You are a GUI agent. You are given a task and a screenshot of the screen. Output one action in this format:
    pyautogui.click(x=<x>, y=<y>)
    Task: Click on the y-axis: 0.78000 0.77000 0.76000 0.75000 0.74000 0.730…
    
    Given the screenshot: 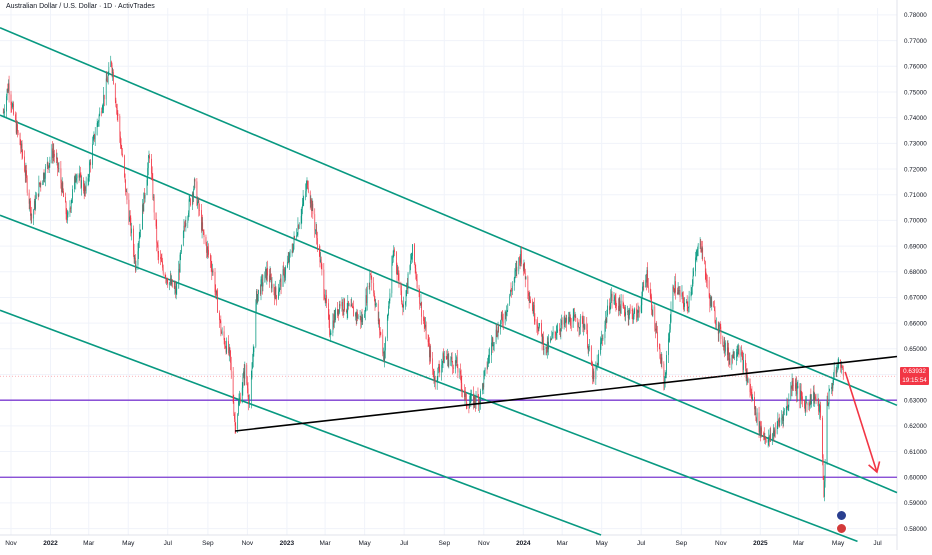 What is the action you would take?
    pyautogui.click(x=915, y=272)
    